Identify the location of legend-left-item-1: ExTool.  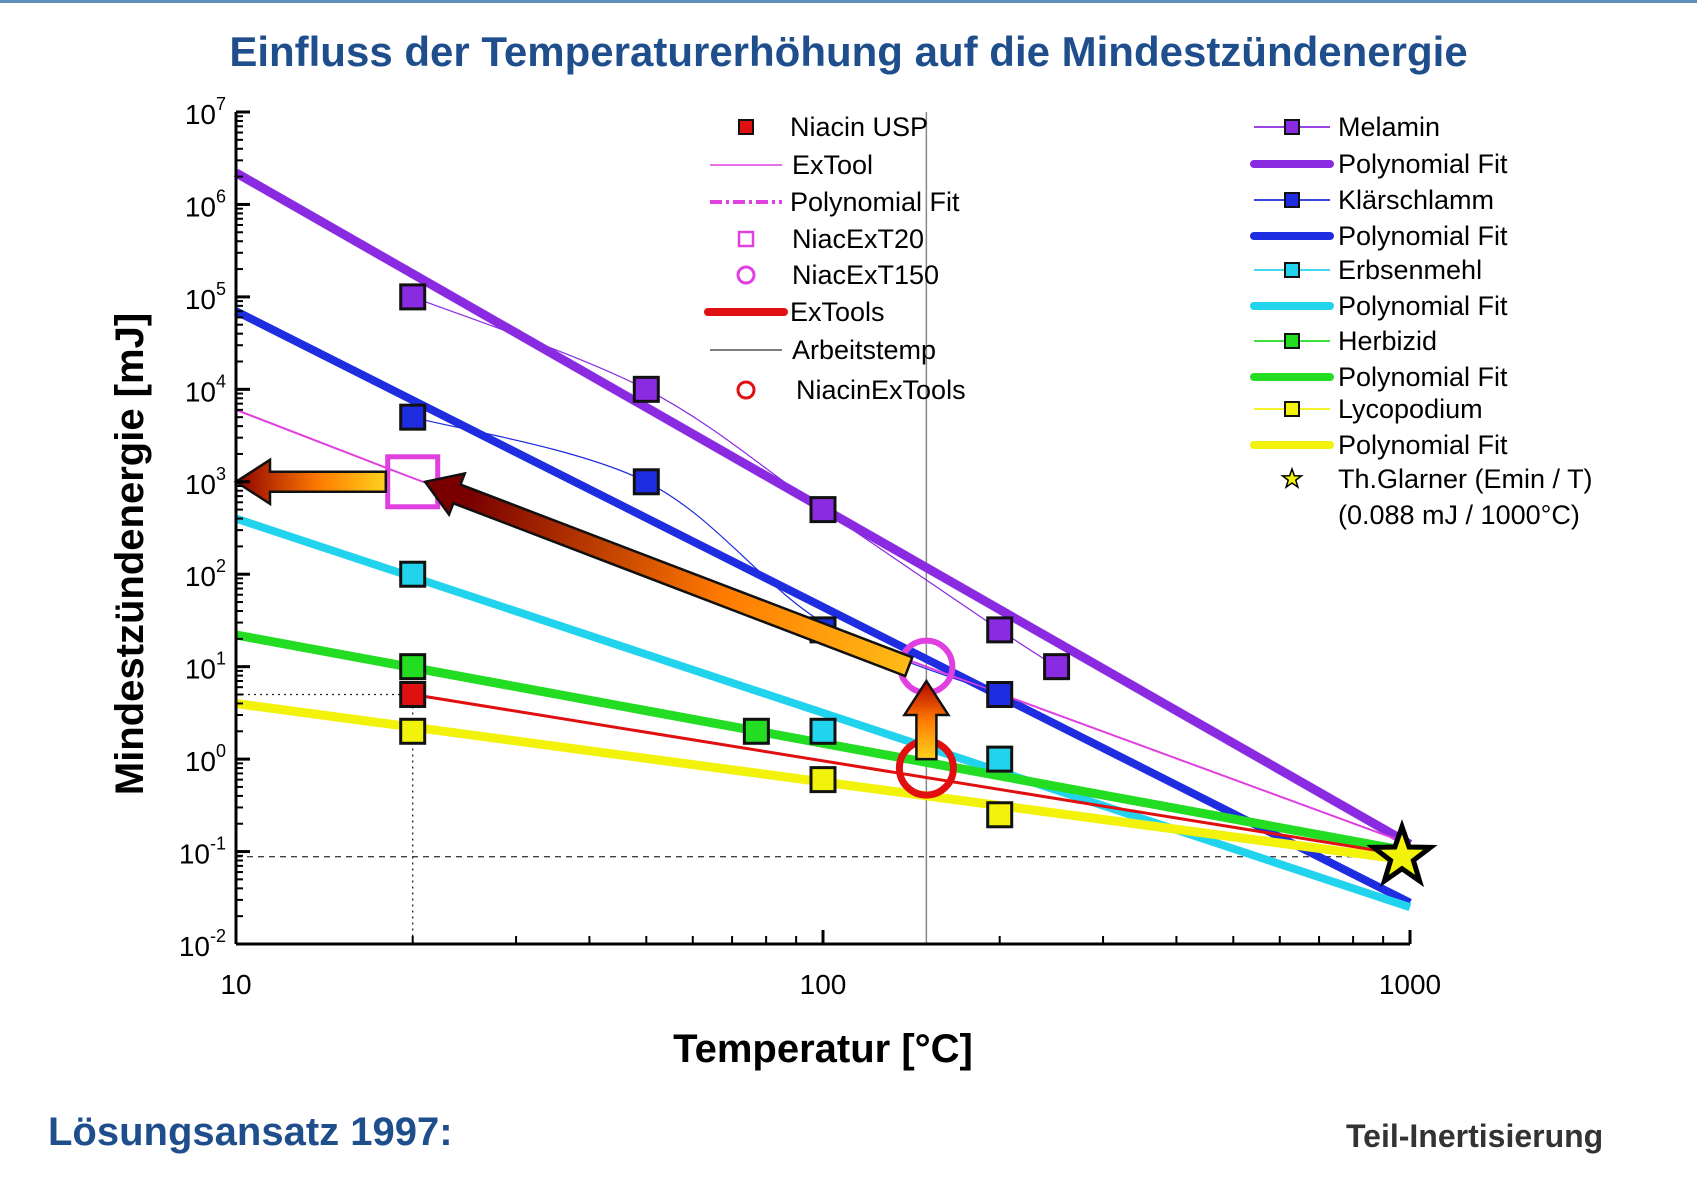
(791, 165).